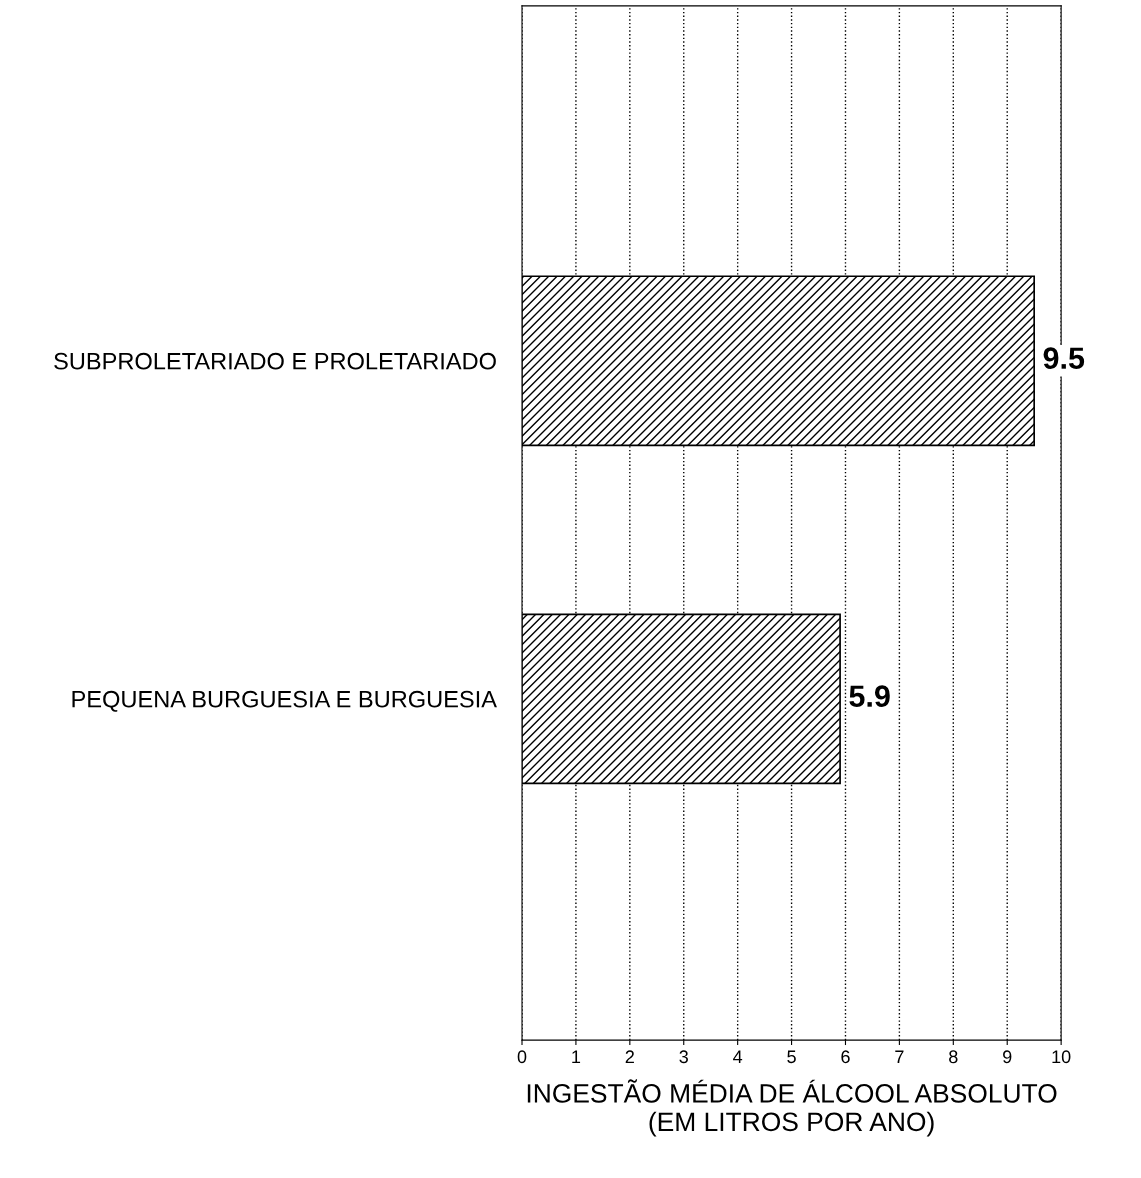 The height and width of the screenshot is (1178, 1141). Describe the element at coordinates (629, 1056) in the screenshot. I see `x-tick-label: 2` at that location.